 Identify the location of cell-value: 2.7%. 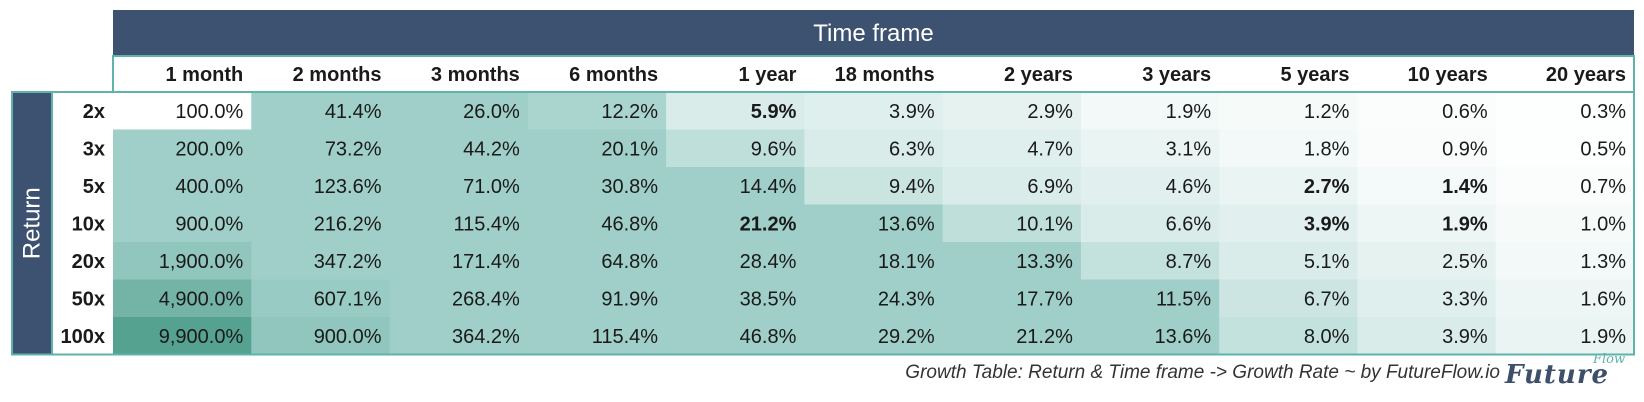
(1327, 187).